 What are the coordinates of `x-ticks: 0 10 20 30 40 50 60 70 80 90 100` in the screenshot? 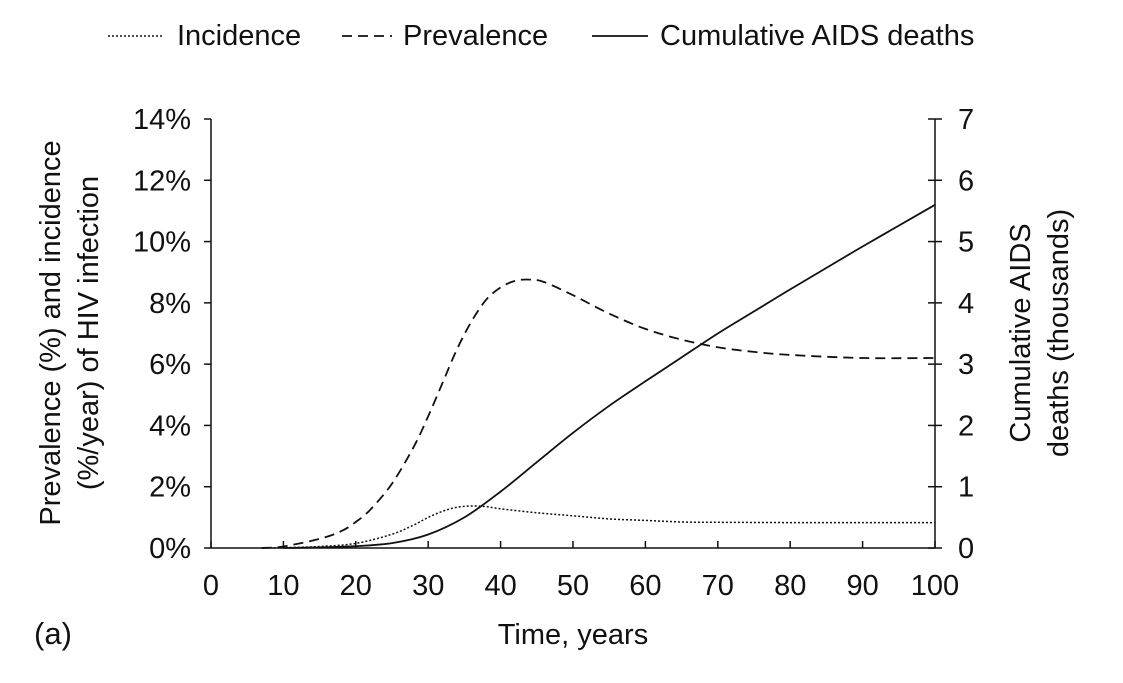 It's located at (581, 571).